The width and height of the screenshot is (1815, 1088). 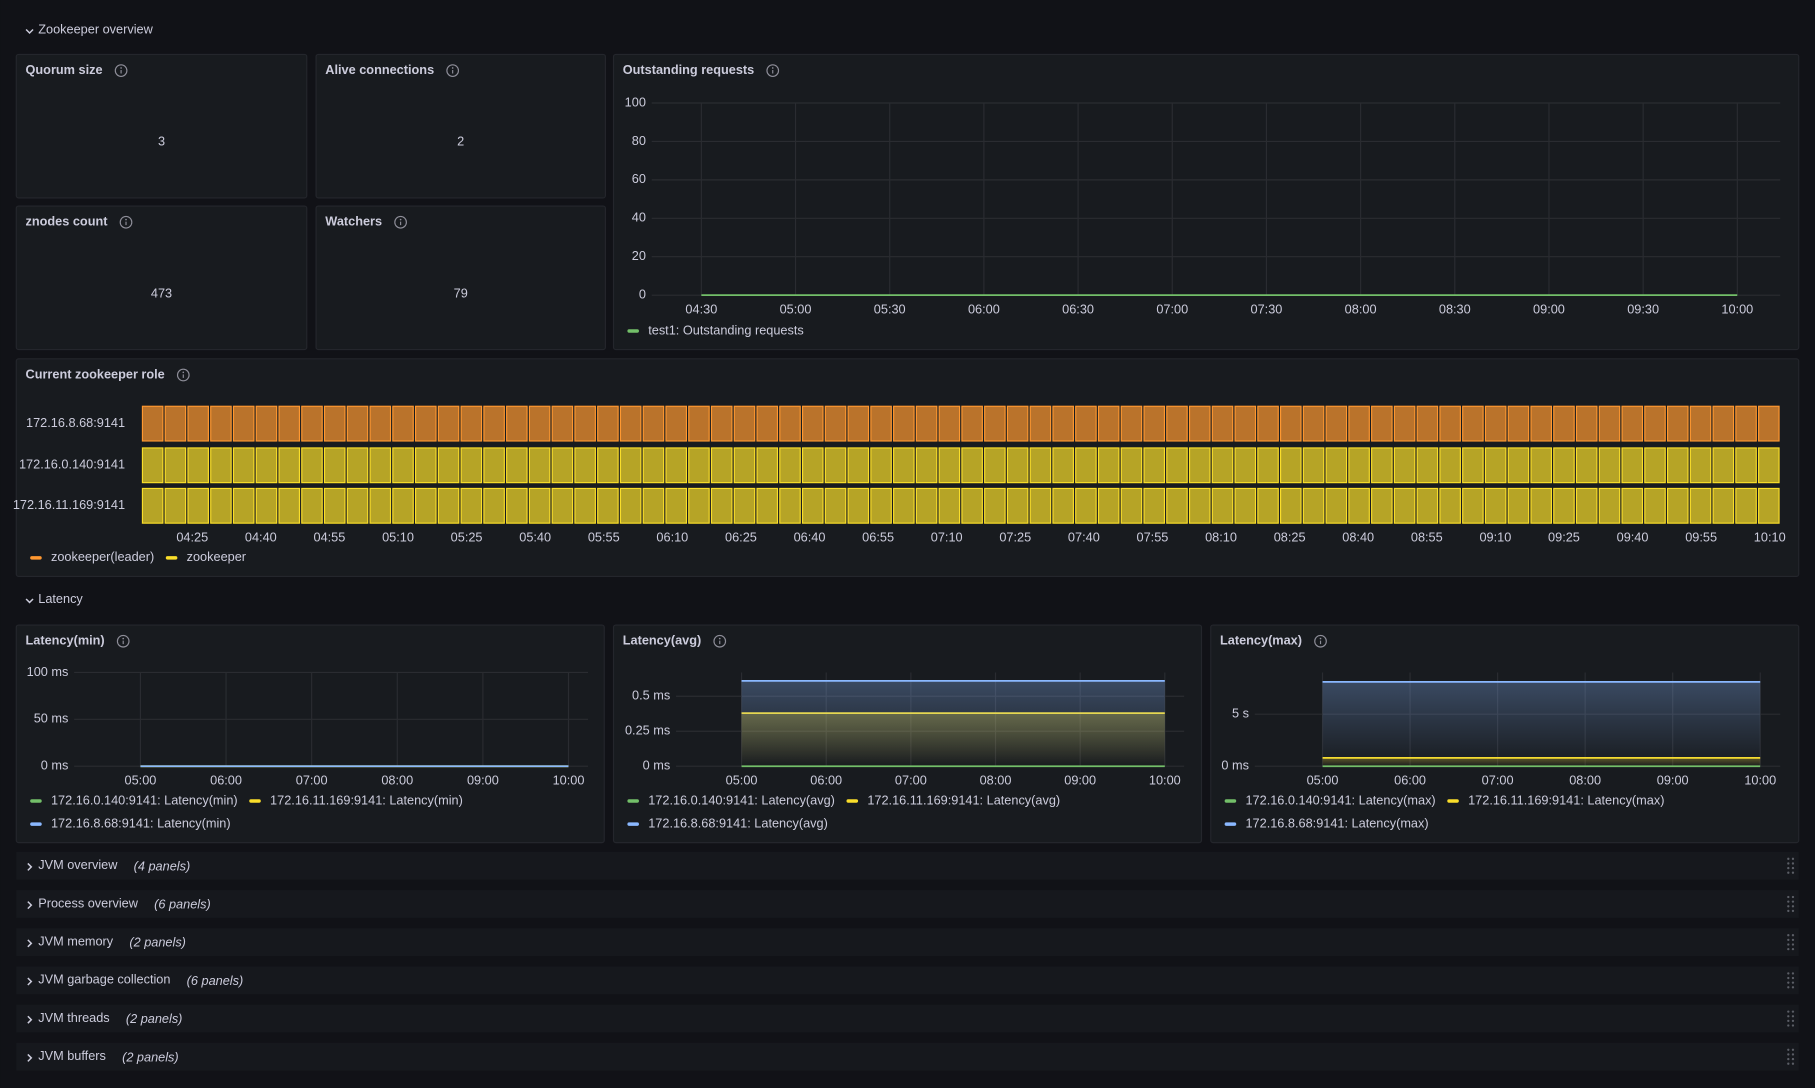 What do you see at coordinates (217, 556) in the screenshot?
I see `legend-label: zookeeper` at bounding box center [217, 556].